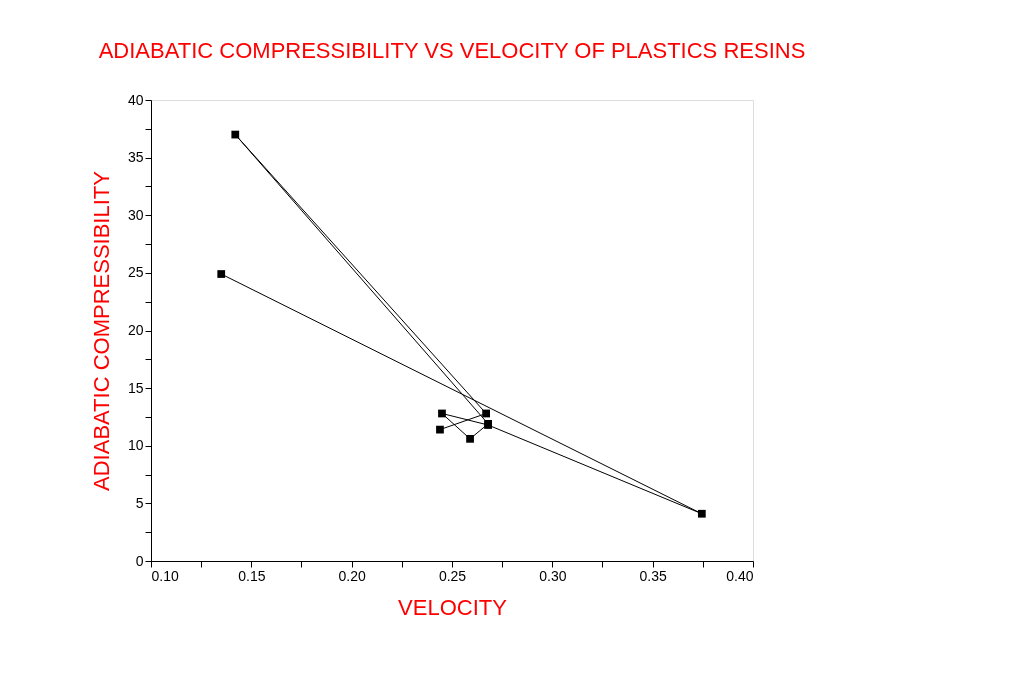 This screenshot has width=1014, height=700. Describe the element at coordinates (653, 575) in the screenshot. I see `x-tick-label: 0.35` at that location.